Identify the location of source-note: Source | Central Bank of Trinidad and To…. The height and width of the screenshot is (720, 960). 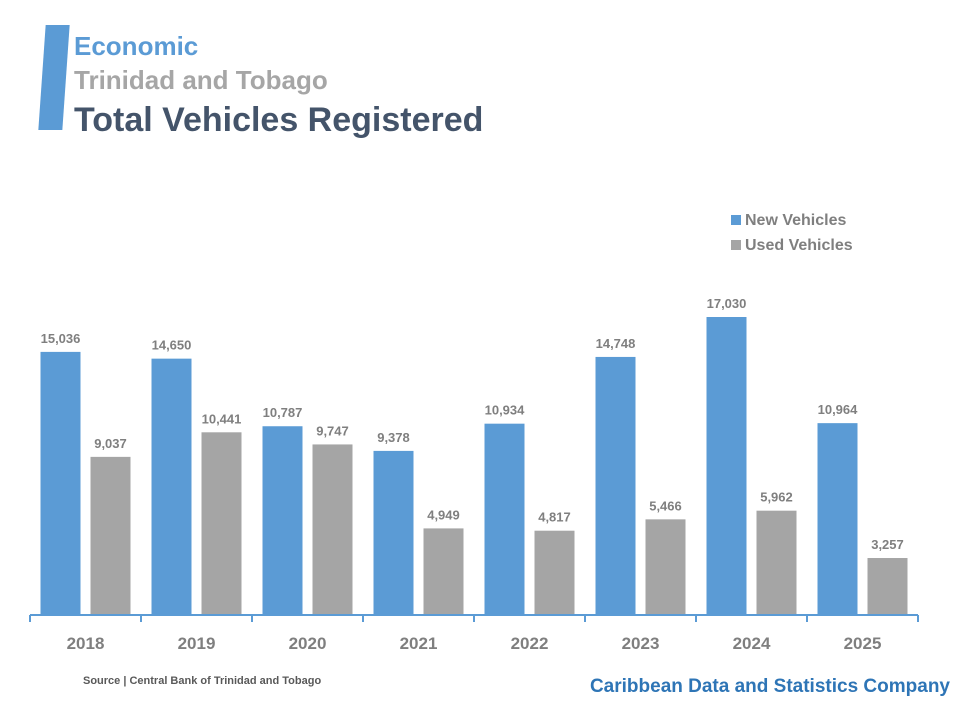
(202, 681).